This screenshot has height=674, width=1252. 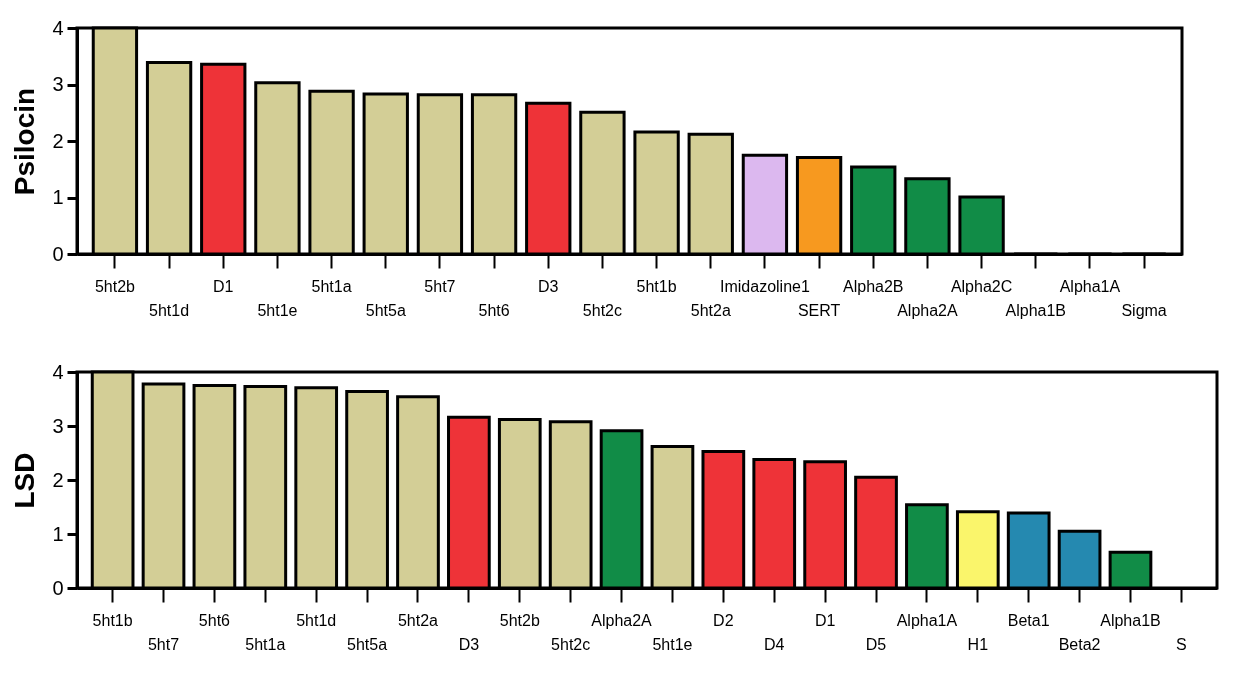 What do you see at coordinates (1181, 644) in the screenshot?
I see `x-tick-label: S` at bounding box center [1181, 644].